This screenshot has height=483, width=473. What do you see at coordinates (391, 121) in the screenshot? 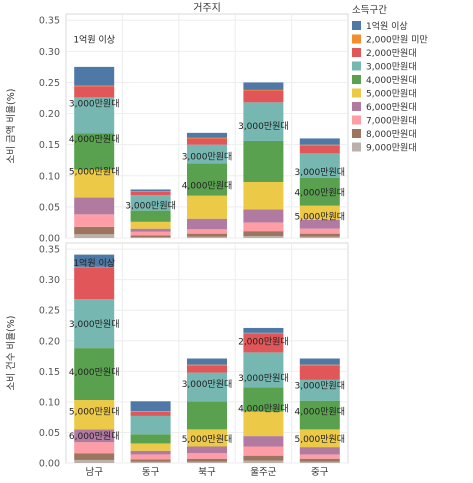
I see `legend-entry: 7,000만원대` at bounding box center [391, 121].